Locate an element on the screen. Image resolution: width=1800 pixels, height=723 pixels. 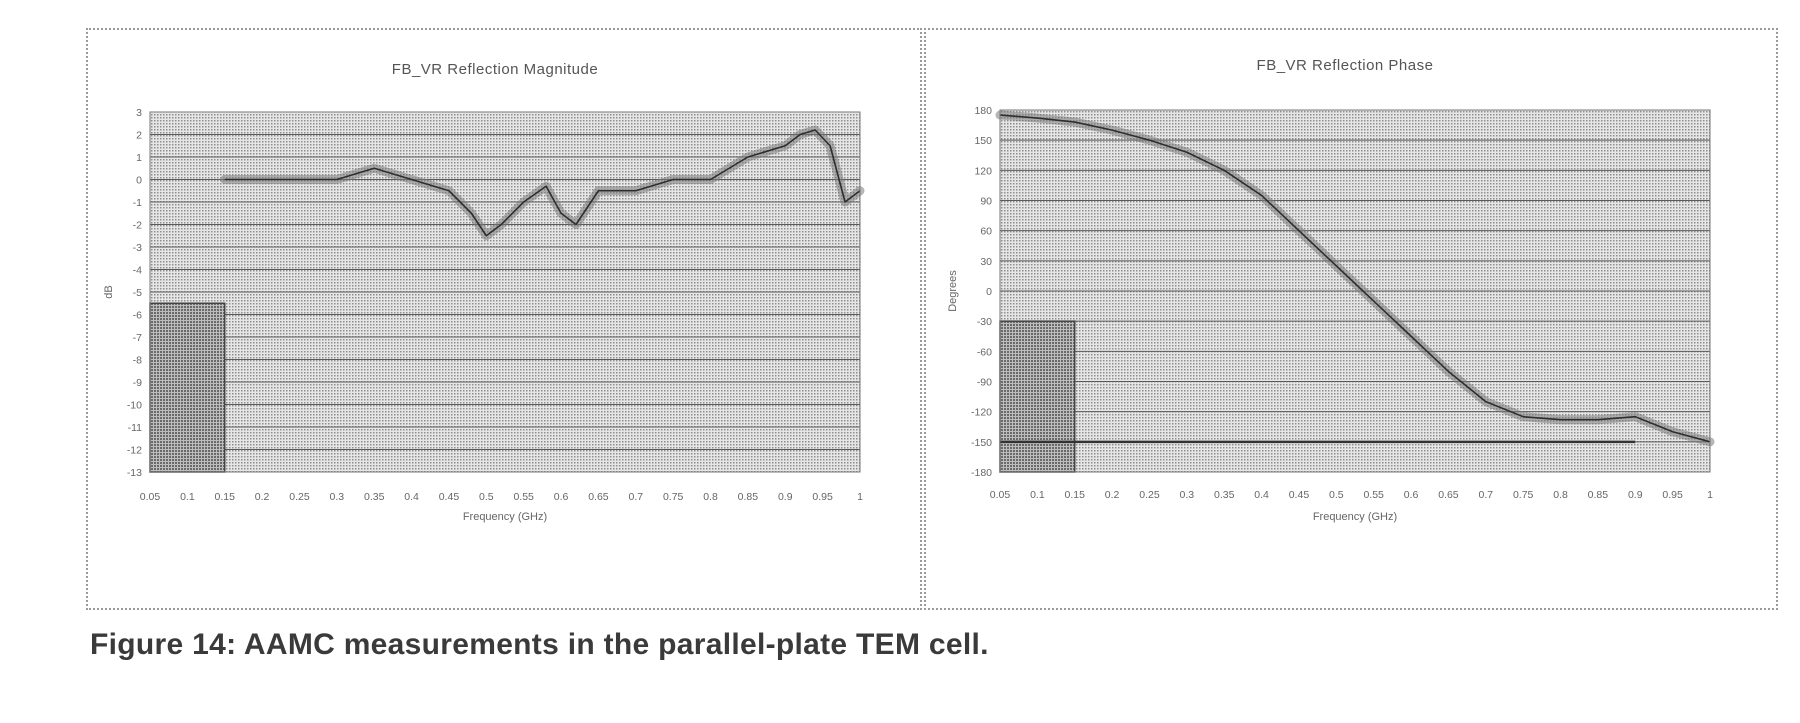
y-tick-label: -30 is located at coordinates (984, 322).